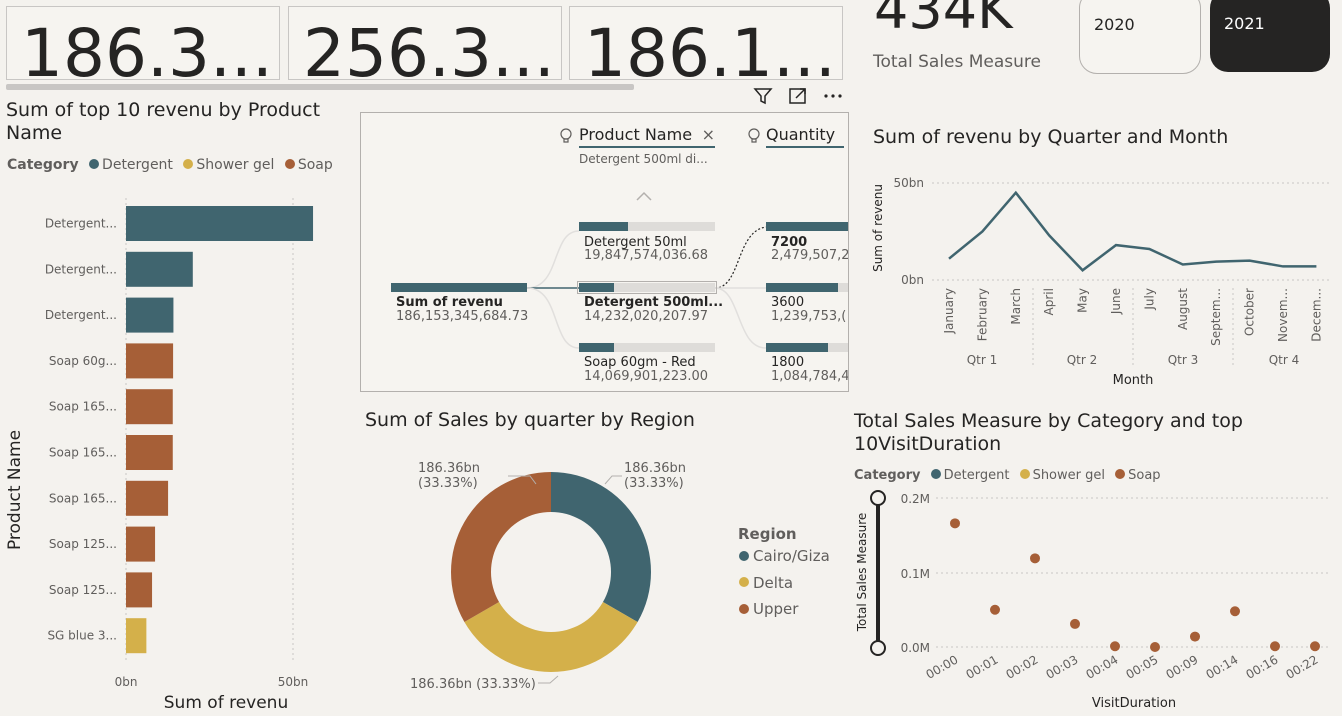 This screenshot has height=716, width=1342. I want to click on donut-title: Sum of Sales by quarter by Region, so click(530, 420).